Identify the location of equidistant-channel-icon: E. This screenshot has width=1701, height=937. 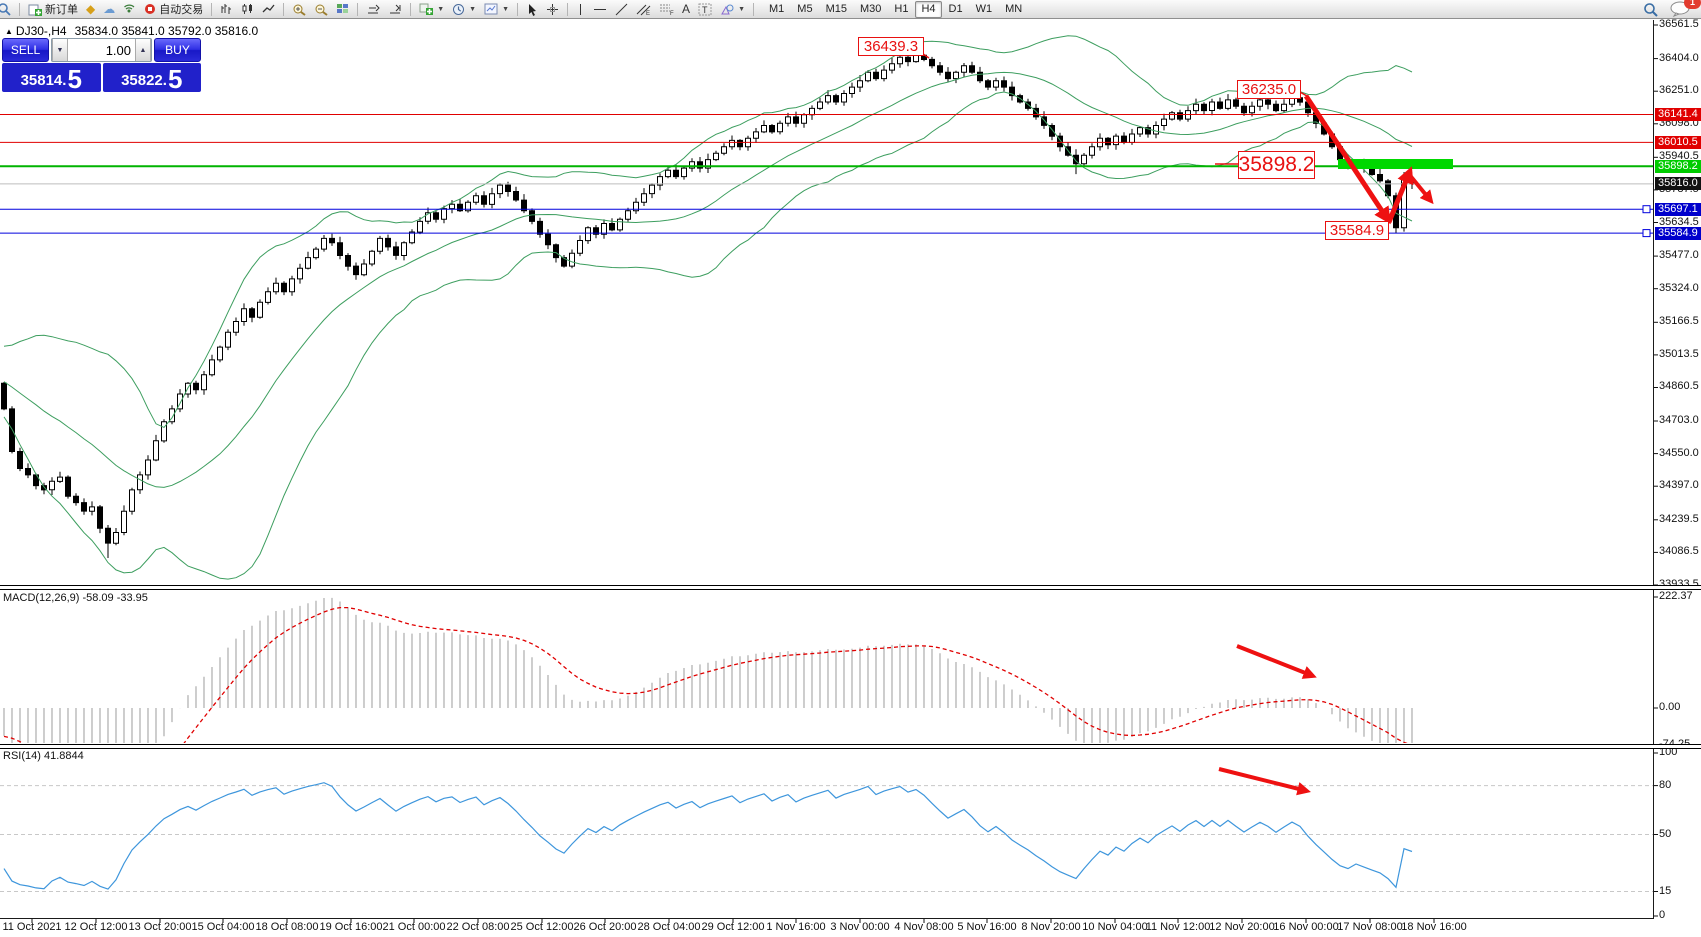
(643, 9).